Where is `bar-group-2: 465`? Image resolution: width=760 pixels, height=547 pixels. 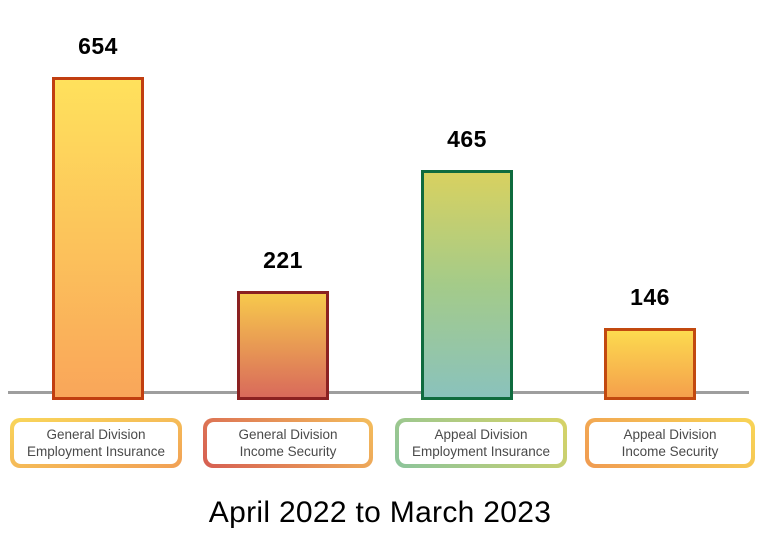 bar-group-2: 465 is located at coordinates (467, 263).